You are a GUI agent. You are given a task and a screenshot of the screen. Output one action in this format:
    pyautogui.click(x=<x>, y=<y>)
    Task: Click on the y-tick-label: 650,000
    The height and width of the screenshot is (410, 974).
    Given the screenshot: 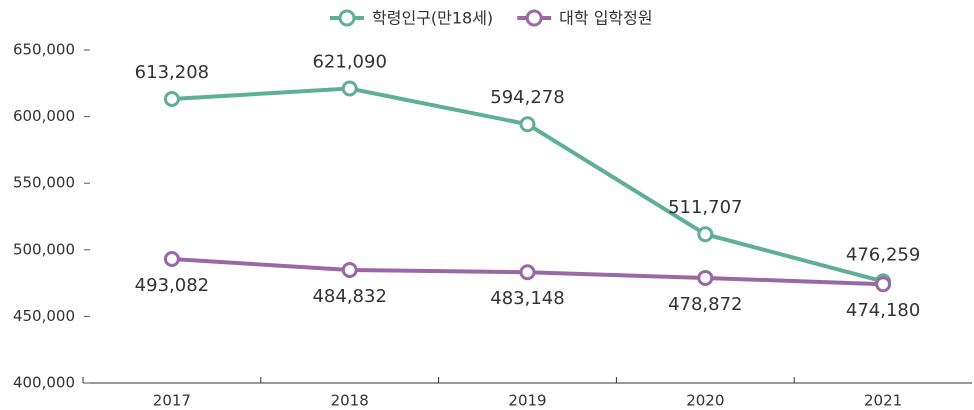 What is the action you would take?
    pyautogui.click(x=44, y=50)
    